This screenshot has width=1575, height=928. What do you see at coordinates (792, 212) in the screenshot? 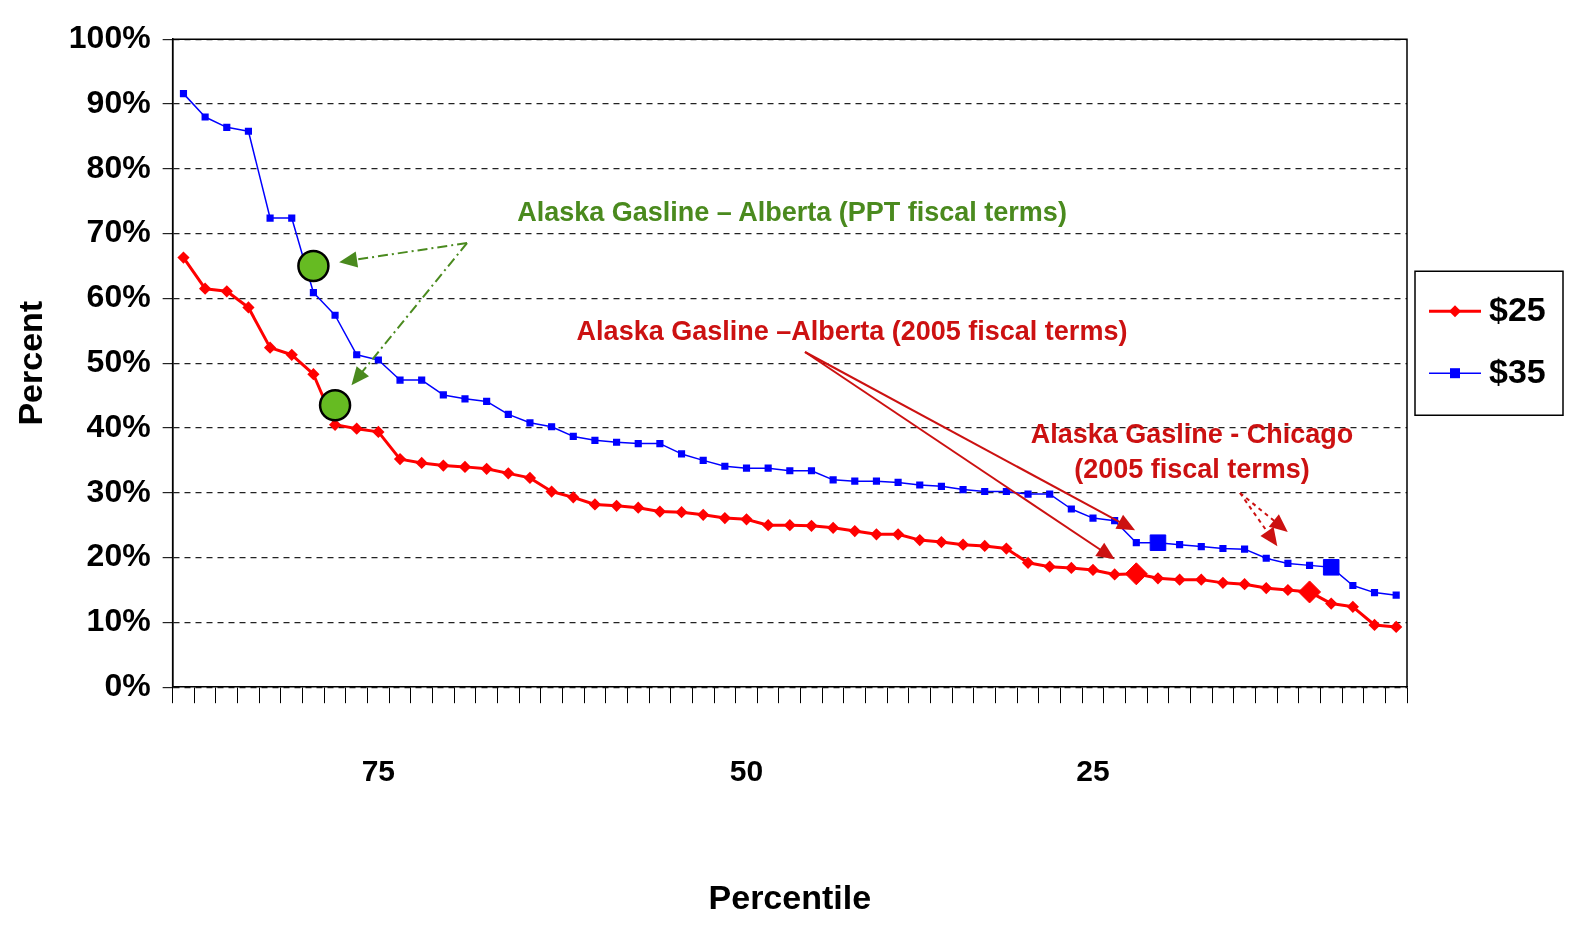
I see `annotation: Alaska Gasline – Alberta (PPT fiscal terms)` at bounding box center [792, 212].